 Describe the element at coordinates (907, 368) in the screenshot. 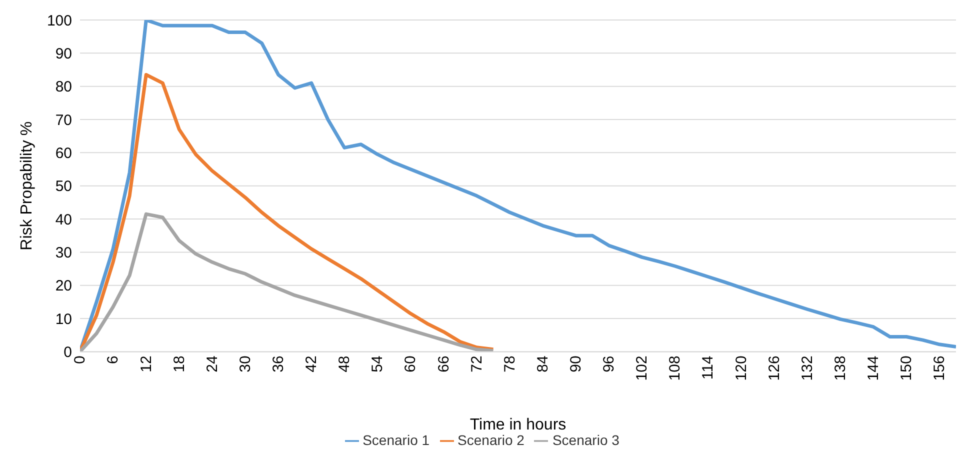

I see `x-tick-label: 150` at that location.